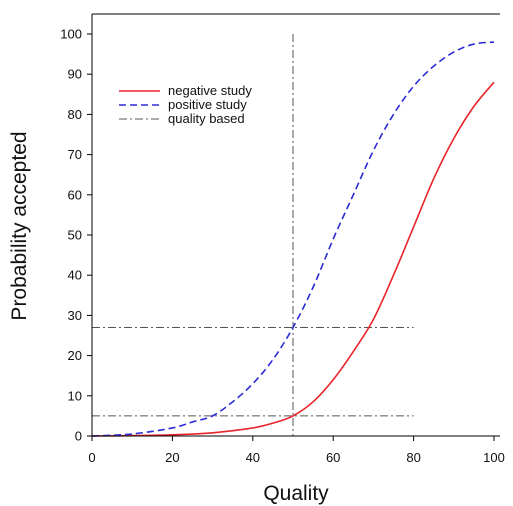 This screenshot has width=513, height=506. I want to click on y-tick-label: 100, so click(71, 34).